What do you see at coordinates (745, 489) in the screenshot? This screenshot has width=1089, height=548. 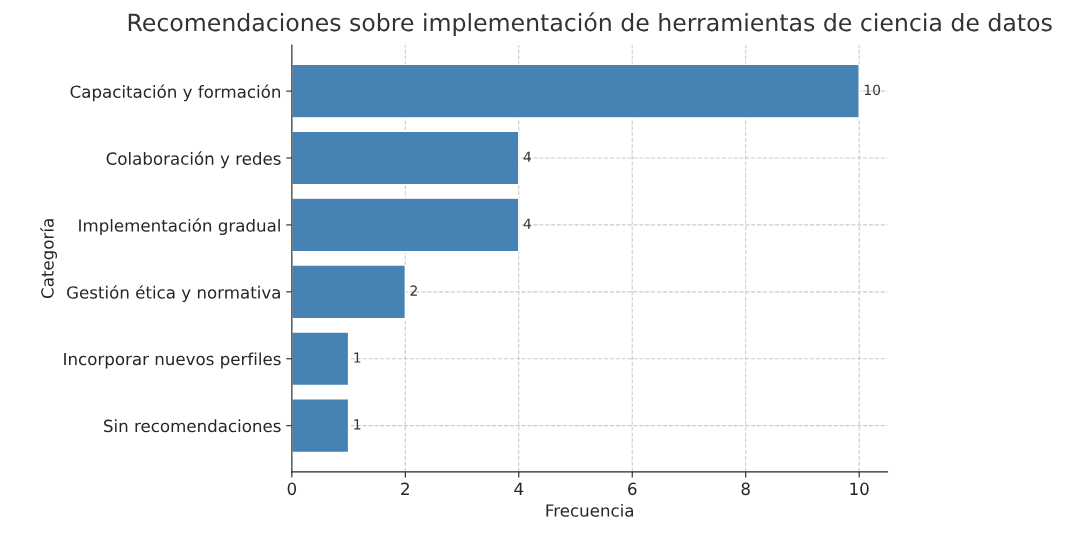 I see `x-tick-label: 8` at bounding box center [745, 489].